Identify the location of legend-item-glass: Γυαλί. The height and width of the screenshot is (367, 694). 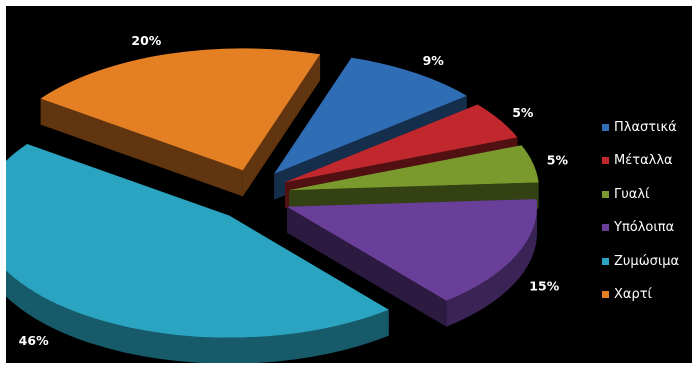
(647, 194).